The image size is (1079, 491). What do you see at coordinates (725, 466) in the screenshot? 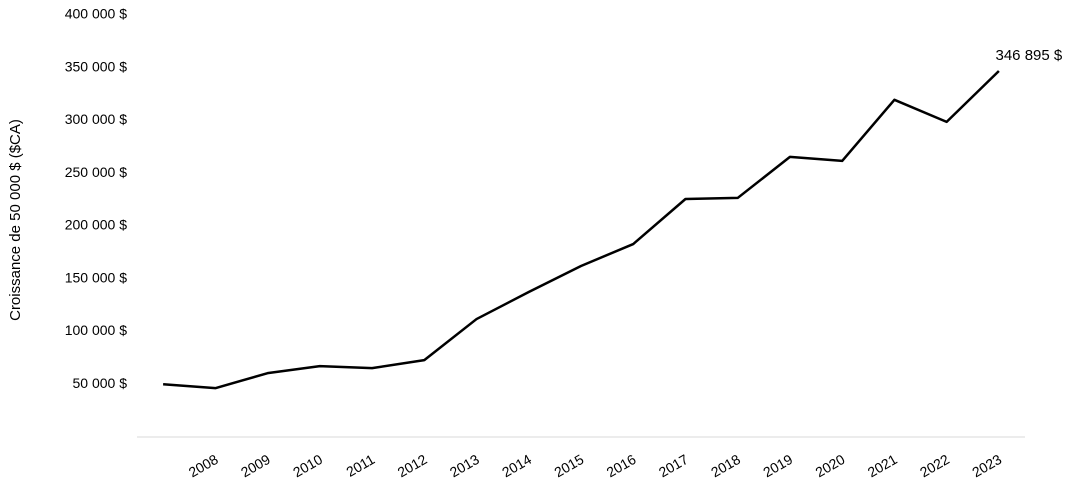
I see `x-tick-label: 2018` at bounding box center [725, 466].